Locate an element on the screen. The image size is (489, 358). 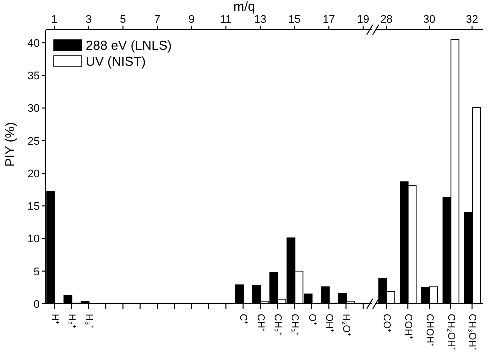
x2-axis-title: m/q is located at coordinates (244, 7).